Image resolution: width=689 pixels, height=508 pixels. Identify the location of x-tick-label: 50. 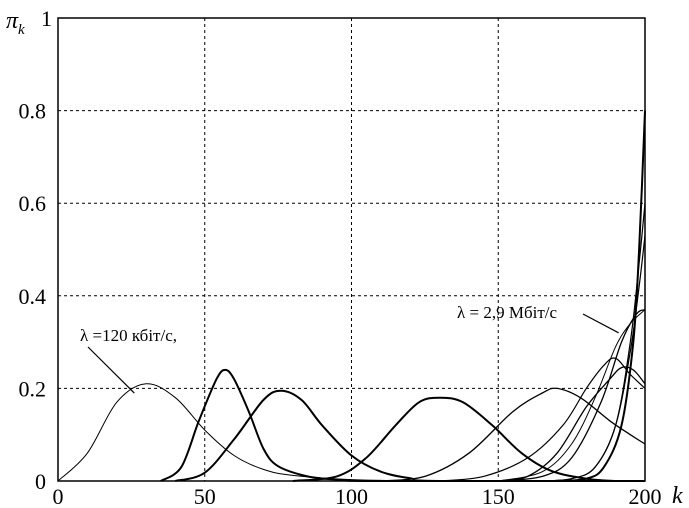
(205, 496).